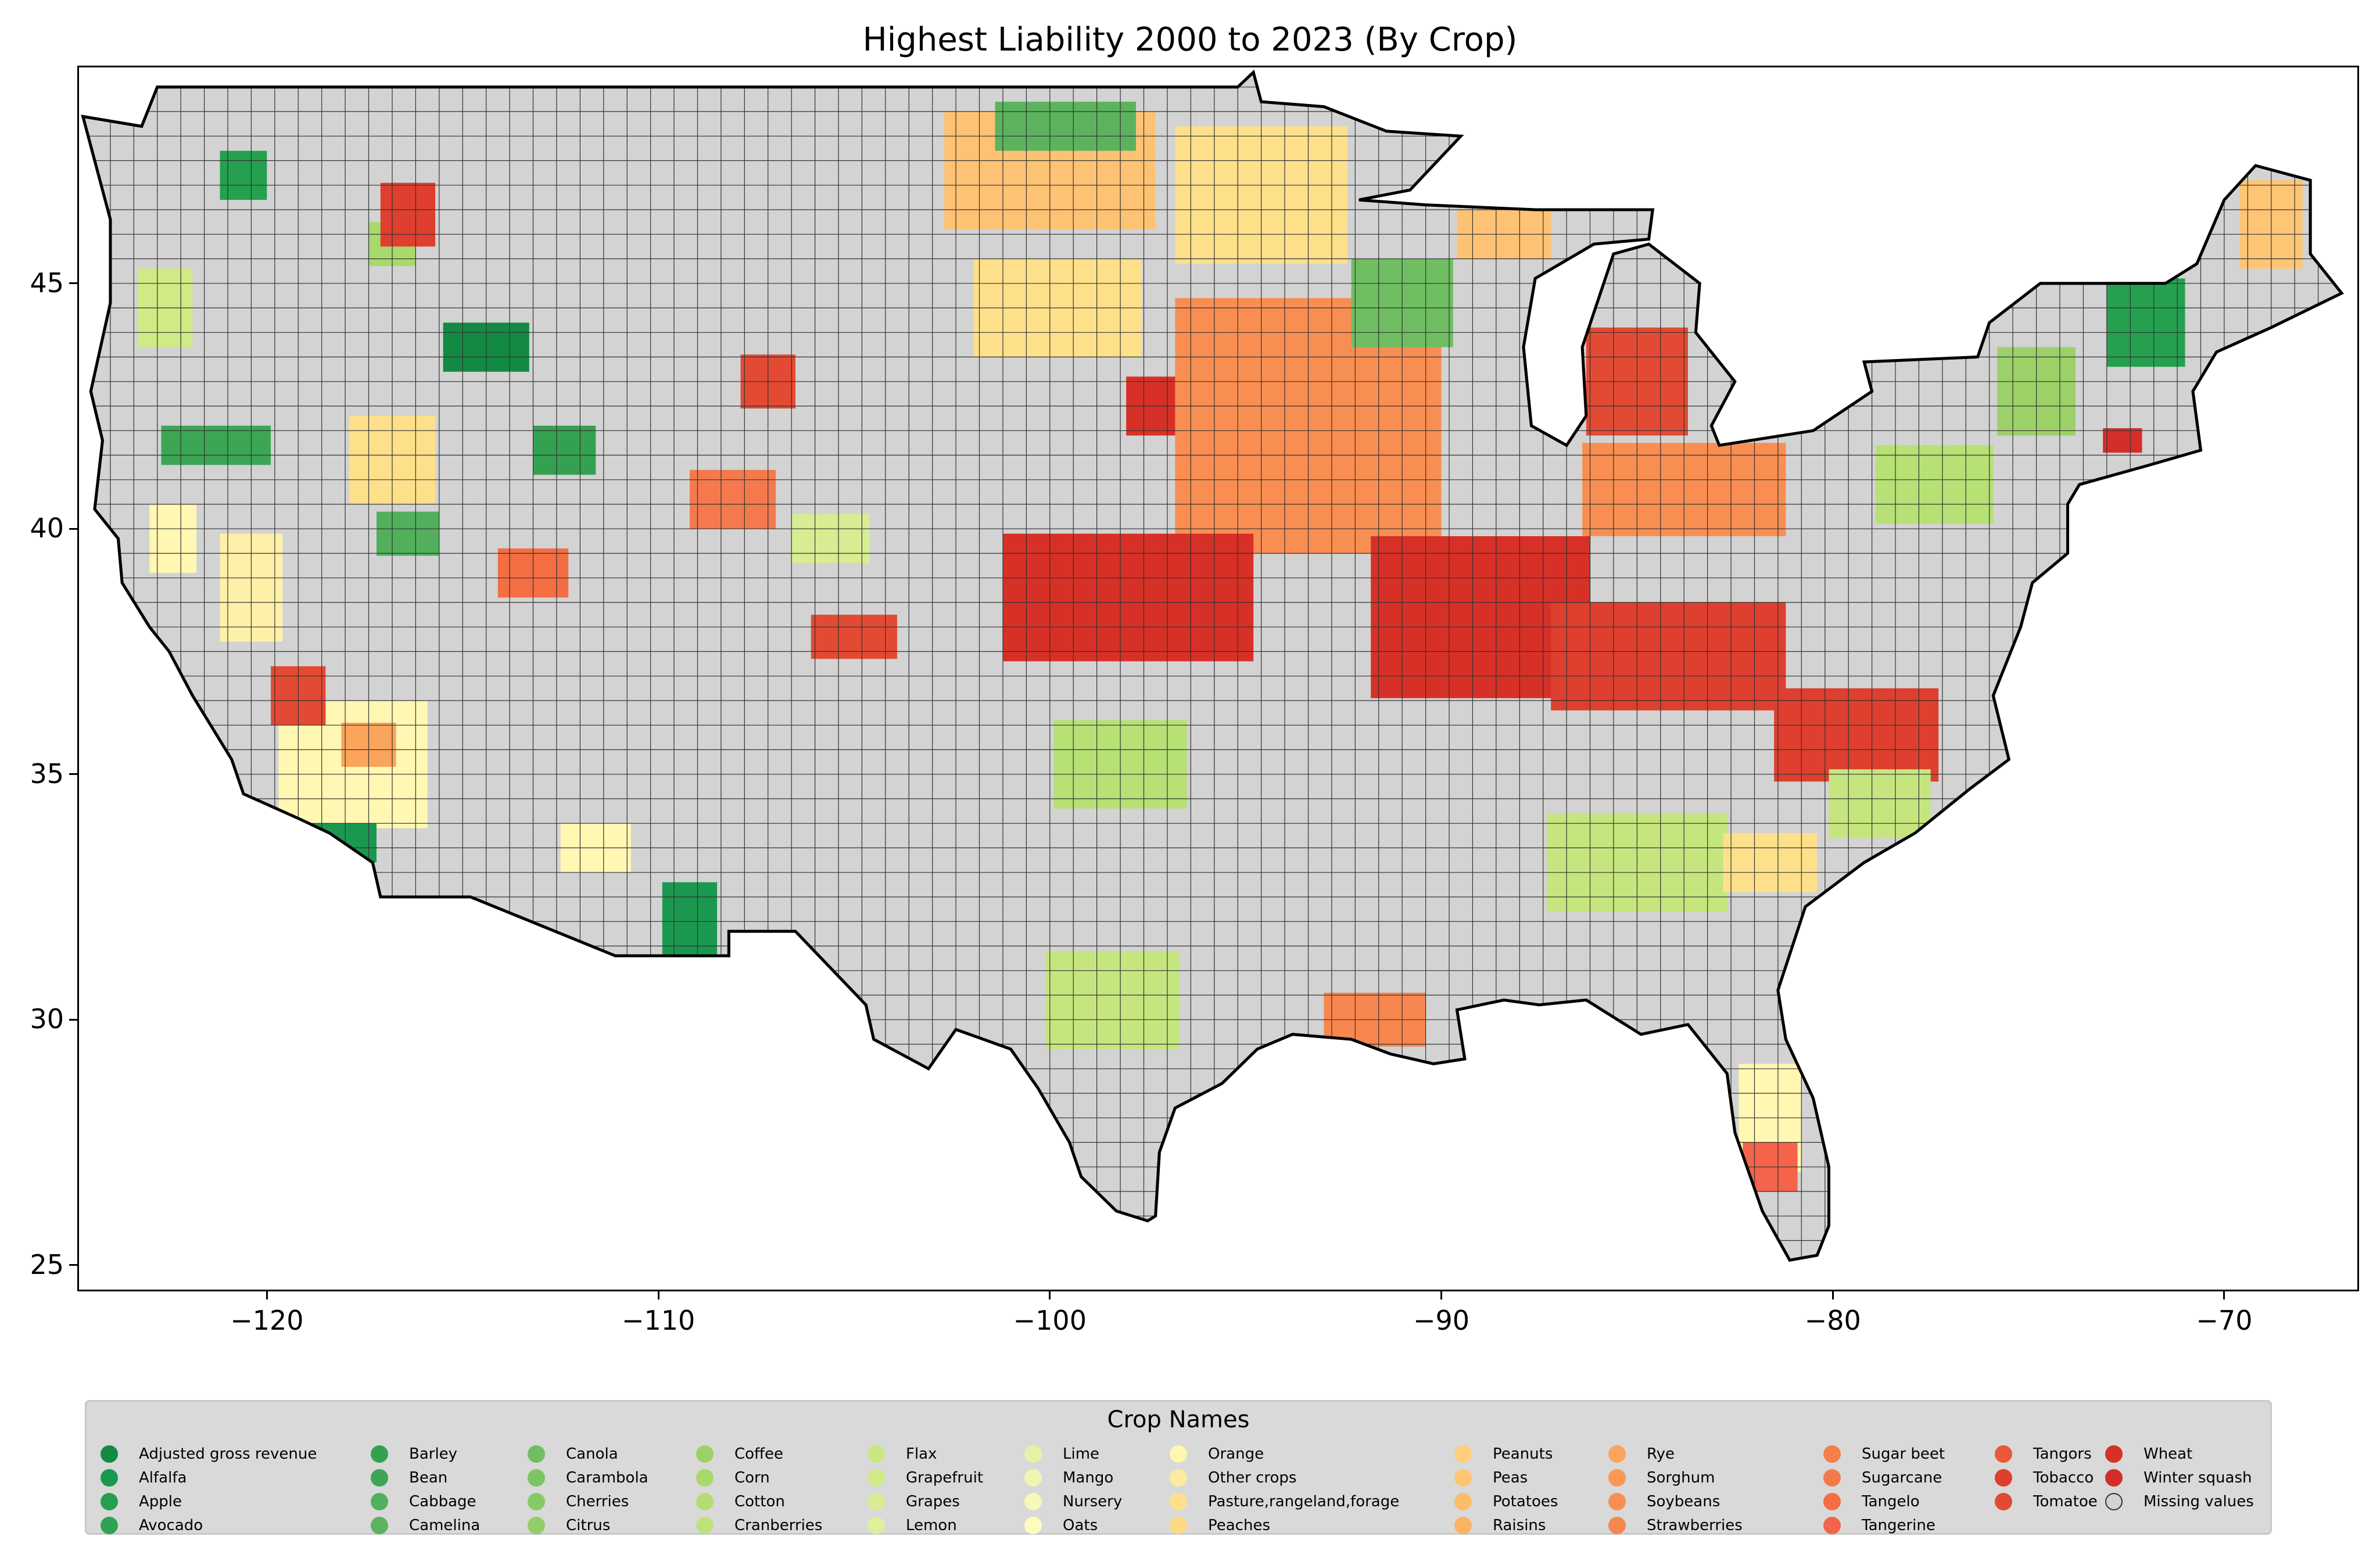 The width and height of the screenshot is (2380, 1558). I want to click on legend-item: Raisins, so click(1500, 1525).